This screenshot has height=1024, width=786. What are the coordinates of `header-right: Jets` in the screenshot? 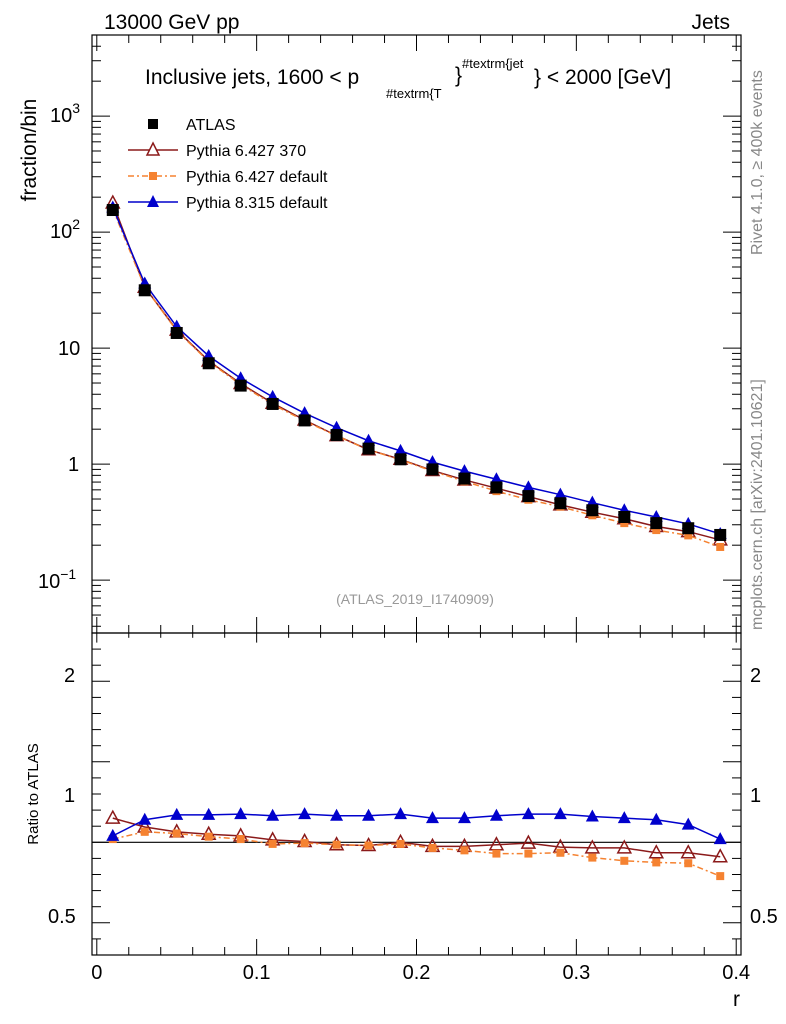 It's located at (710, 22).